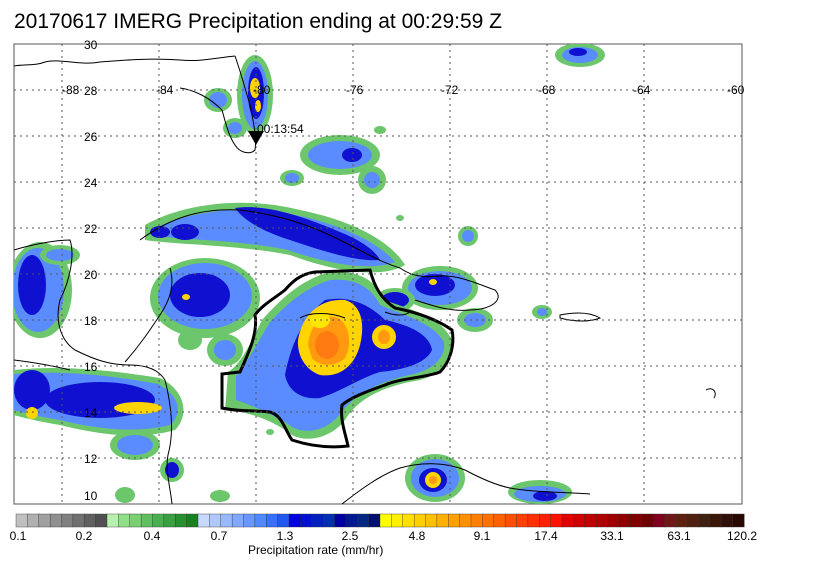 This screenshot has height=571, width=826. I want to click on lat-label: 14, so click(91, 413).